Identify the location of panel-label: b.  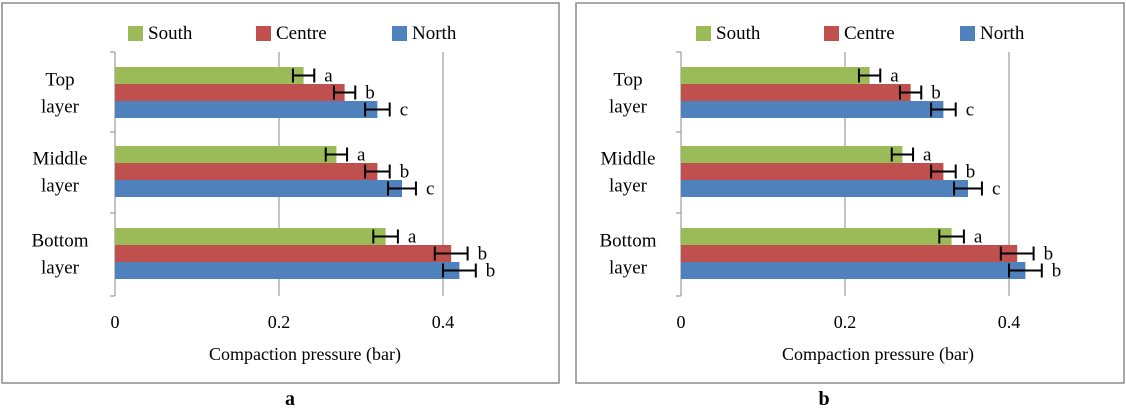
(823, 399).